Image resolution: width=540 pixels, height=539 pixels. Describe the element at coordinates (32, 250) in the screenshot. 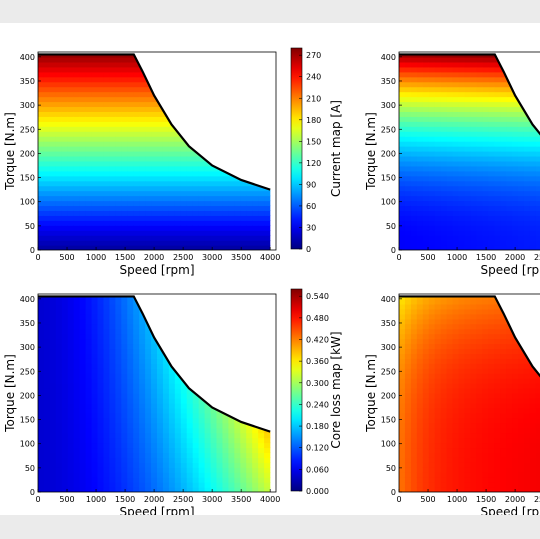

I see `y-tick-label: 0` at that location.